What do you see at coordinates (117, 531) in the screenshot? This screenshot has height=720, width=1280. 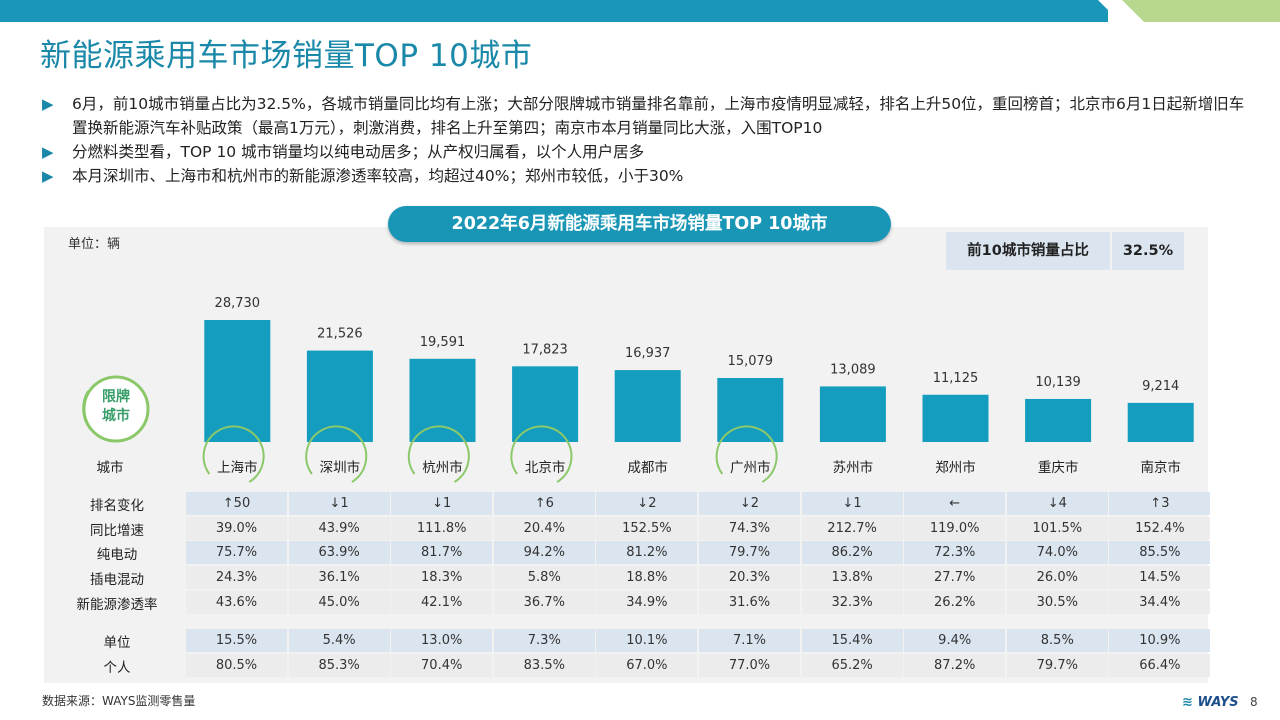 I see `table-row-label: 同比增速` at bounding box center [117, 531].